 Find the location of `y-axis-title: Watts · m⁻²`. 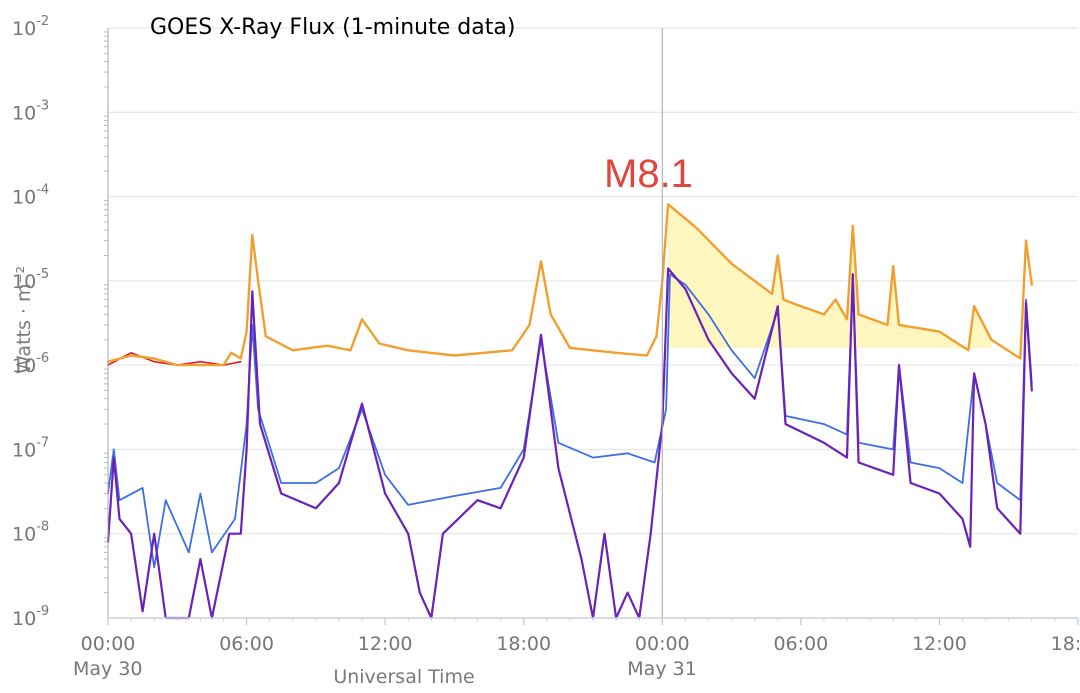

y-axis-title: Watts · m⁻² is located at coordinates (24, 320).